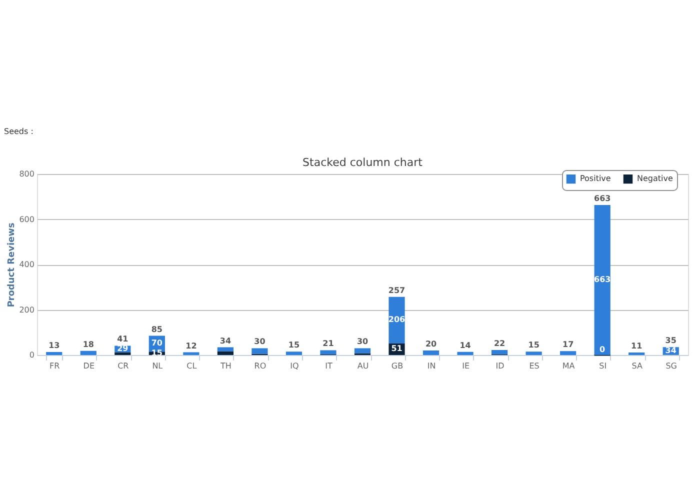 The height and width of the screenshot is (494, 695). What do you see at coordinates (637, 346) in the screenshot?
I see `total-label: 11` at bounding box center [637, 346].